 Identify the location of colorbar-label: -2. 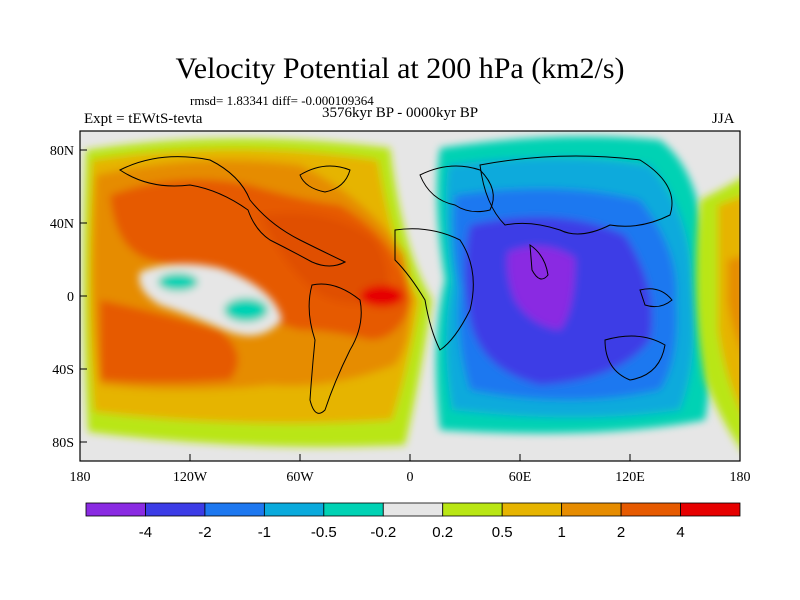
(204, 532).